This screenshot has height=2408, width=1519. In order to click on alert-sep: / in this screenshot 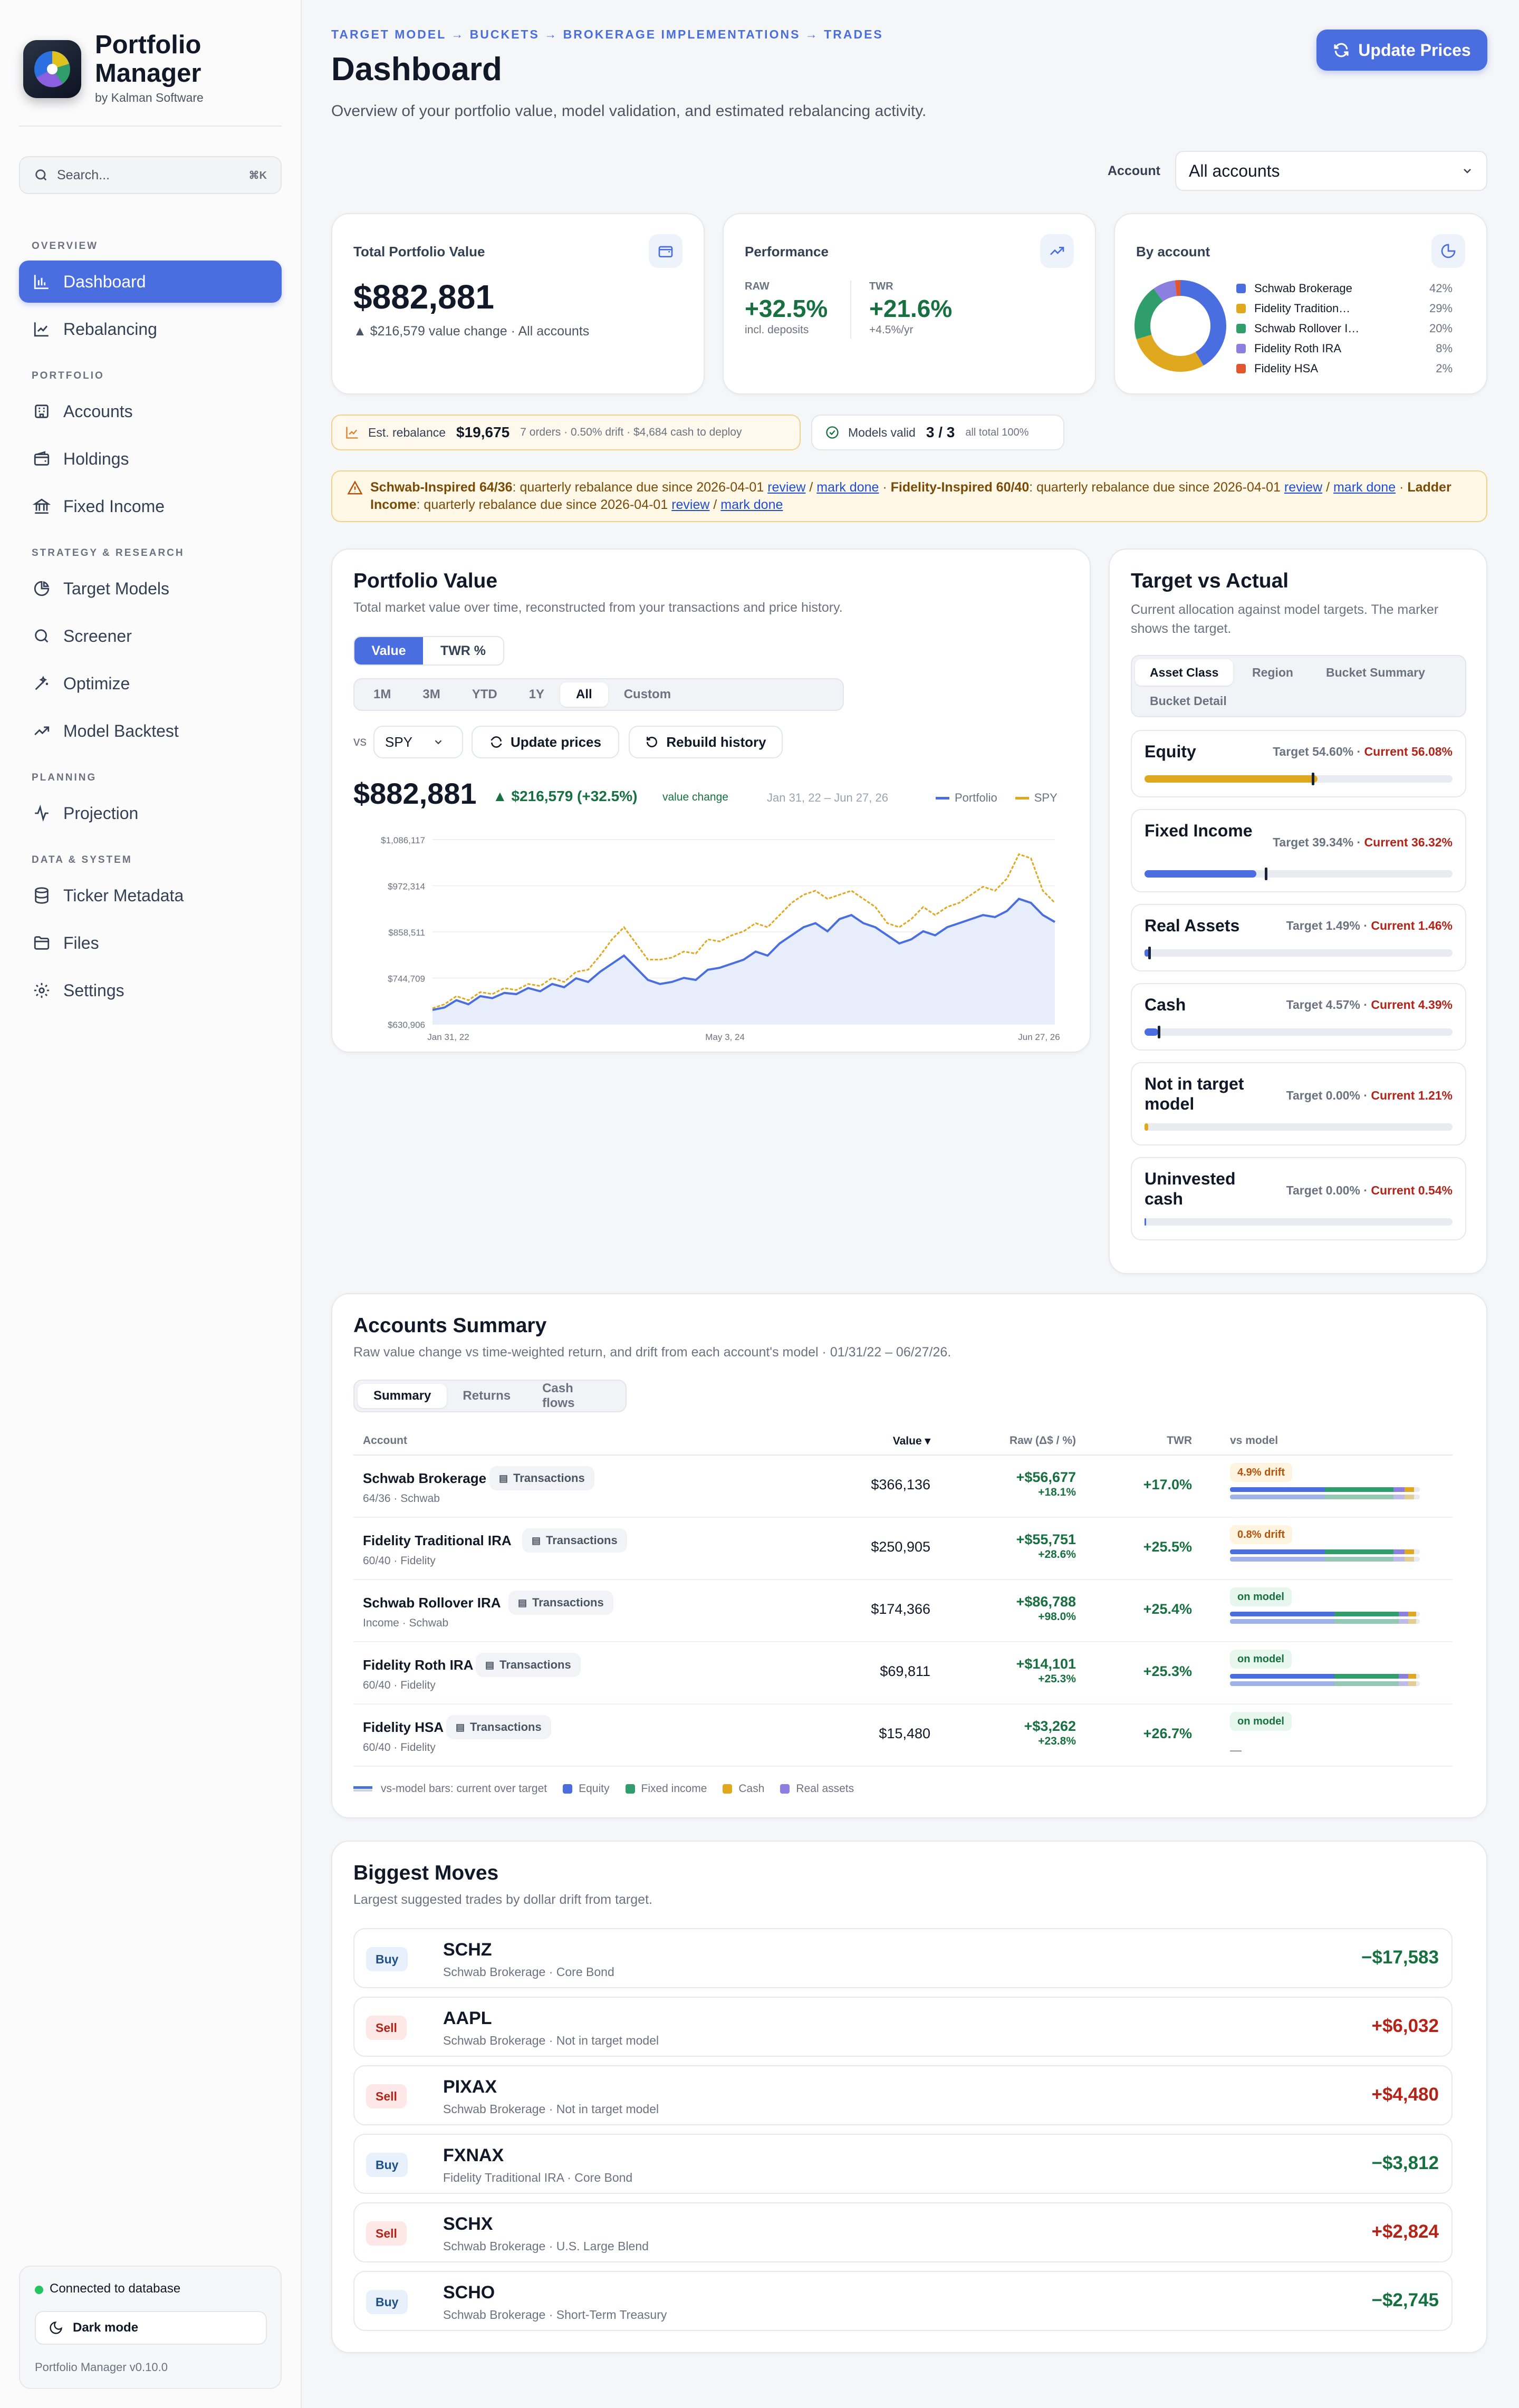, I will do `click(715, 505)`.